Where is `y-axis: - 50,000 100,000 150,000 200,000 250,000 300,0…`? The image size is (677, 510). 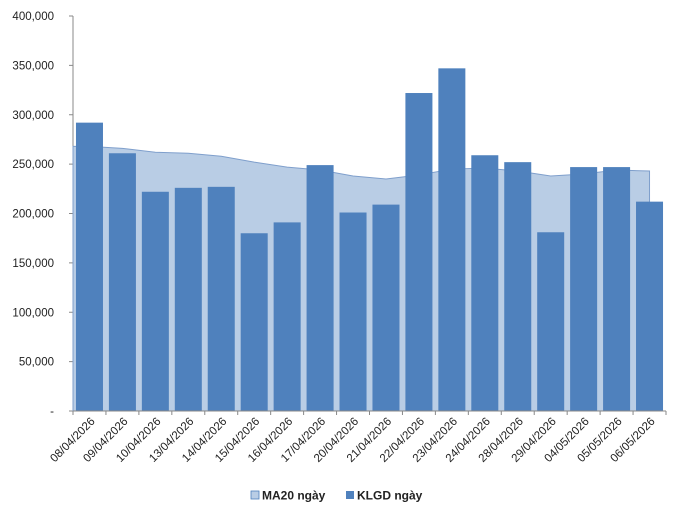 y-axis: - 50,000 100,000 150,000 200,000 250,000 300,0… is located at coordinates (43, 214).